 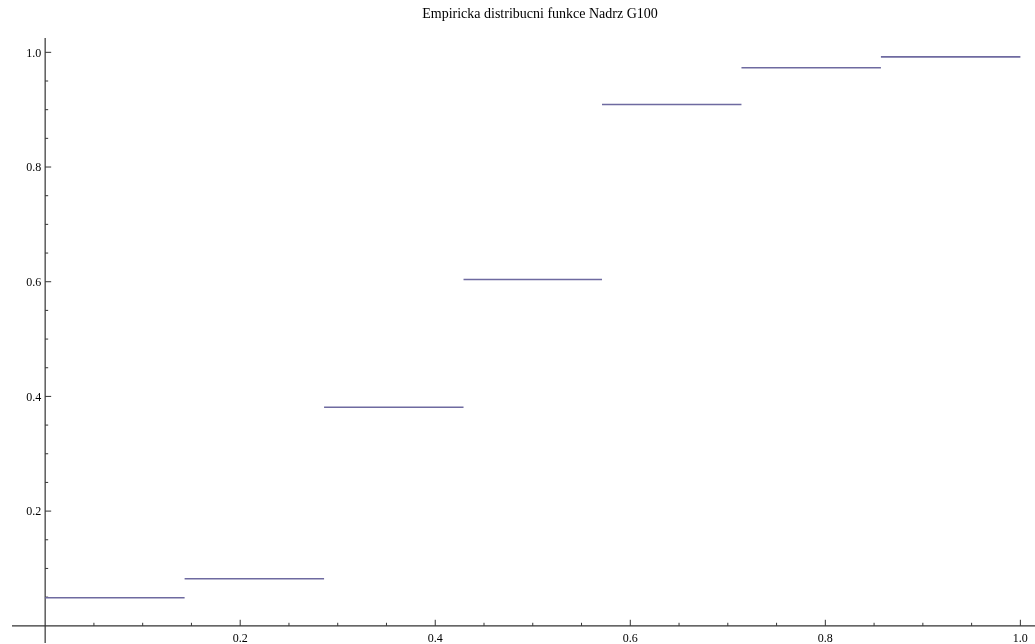 What do you see at coordinates (630, 637) in the screenshot?
I see `x-tick-label: 0.6` at bounding box center [630, 637].